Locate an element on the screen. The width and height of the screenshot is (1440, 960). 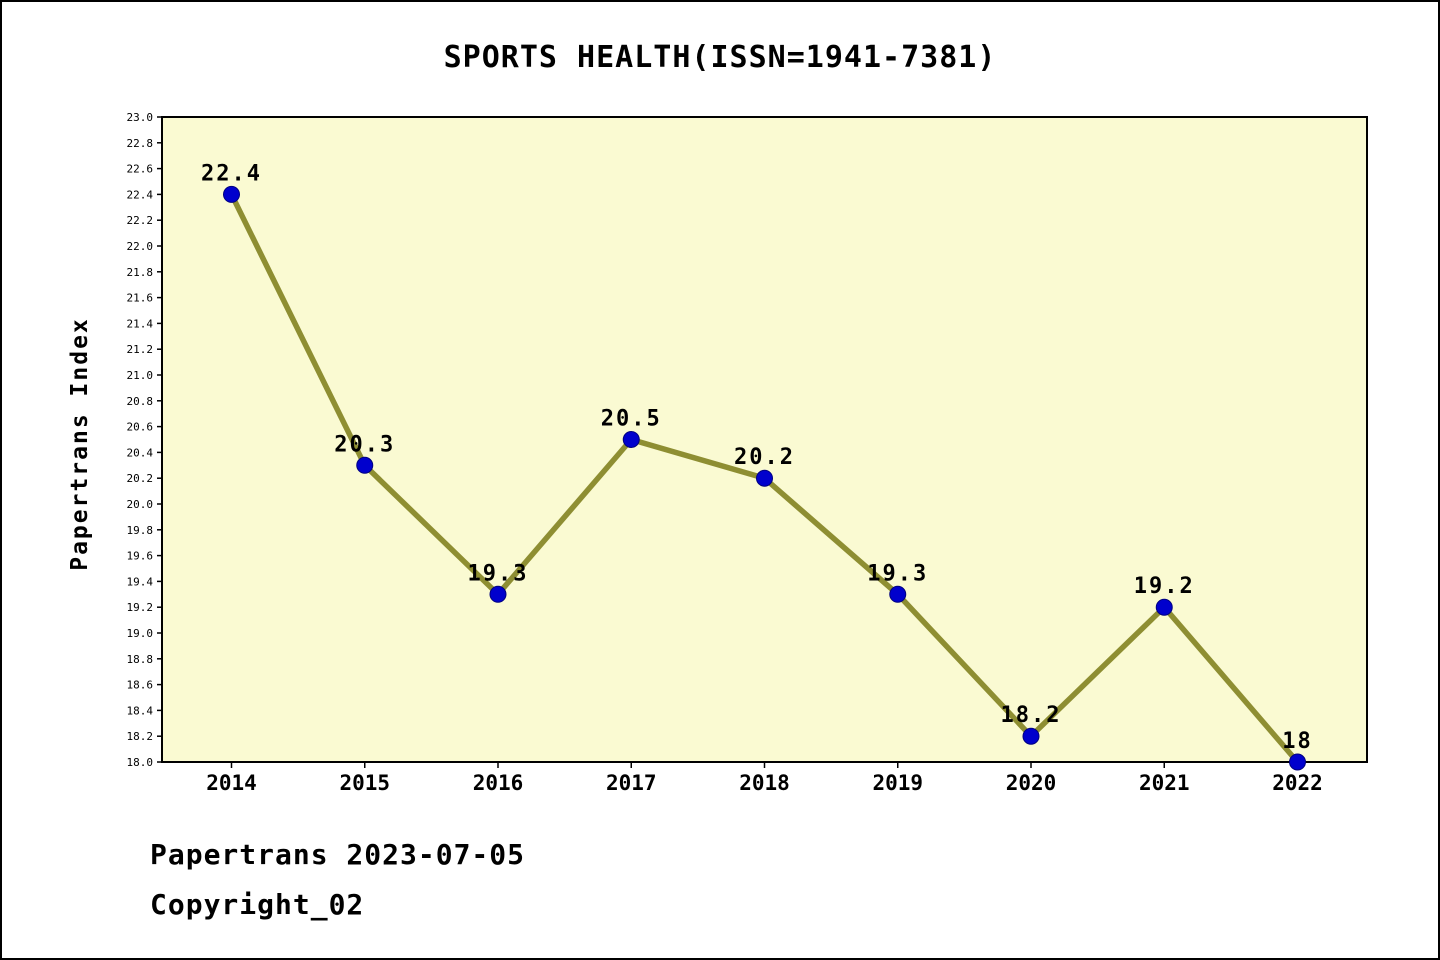
y-tick-label: 18.0 is located at coordinates (140, 762).